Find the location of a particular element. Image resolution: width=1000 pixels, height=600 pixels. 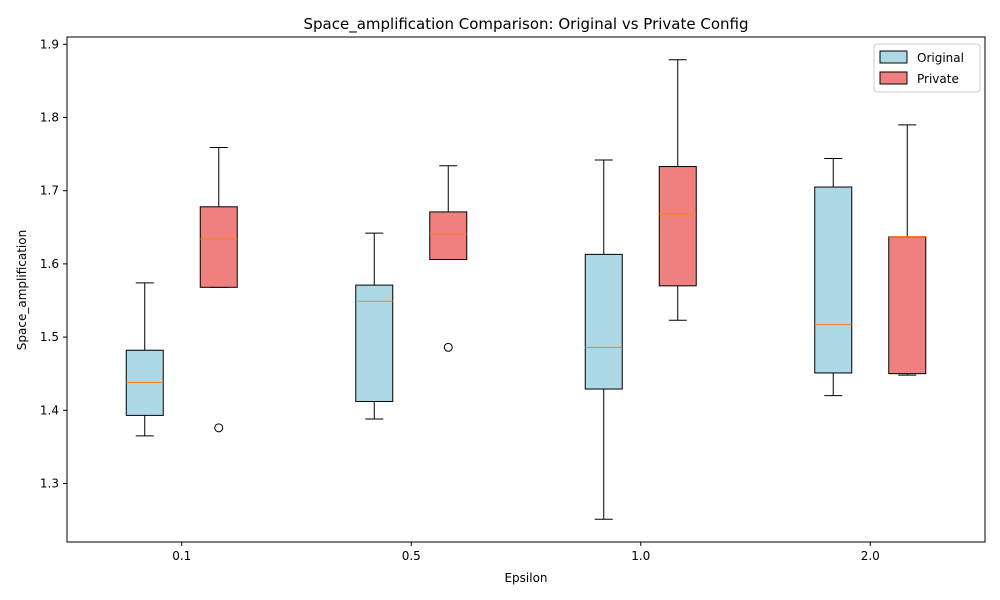

box-original-1.0 is located at coordinates (603, 339).